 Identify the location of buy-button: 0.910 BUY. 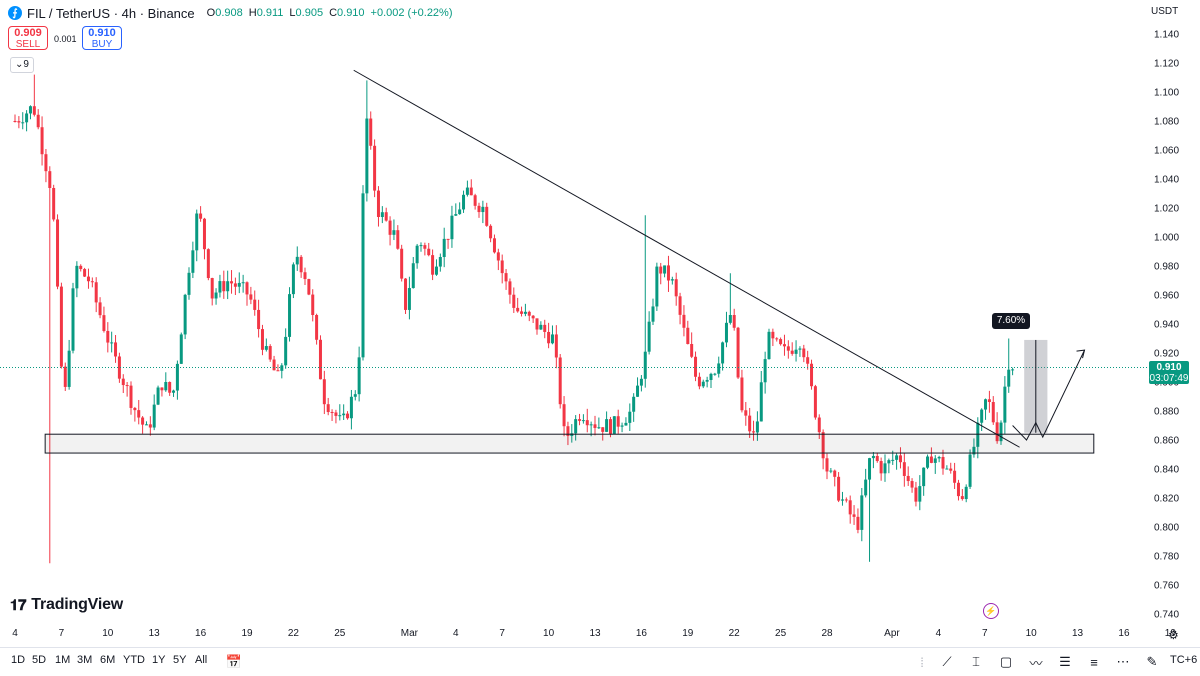
(102, 38).